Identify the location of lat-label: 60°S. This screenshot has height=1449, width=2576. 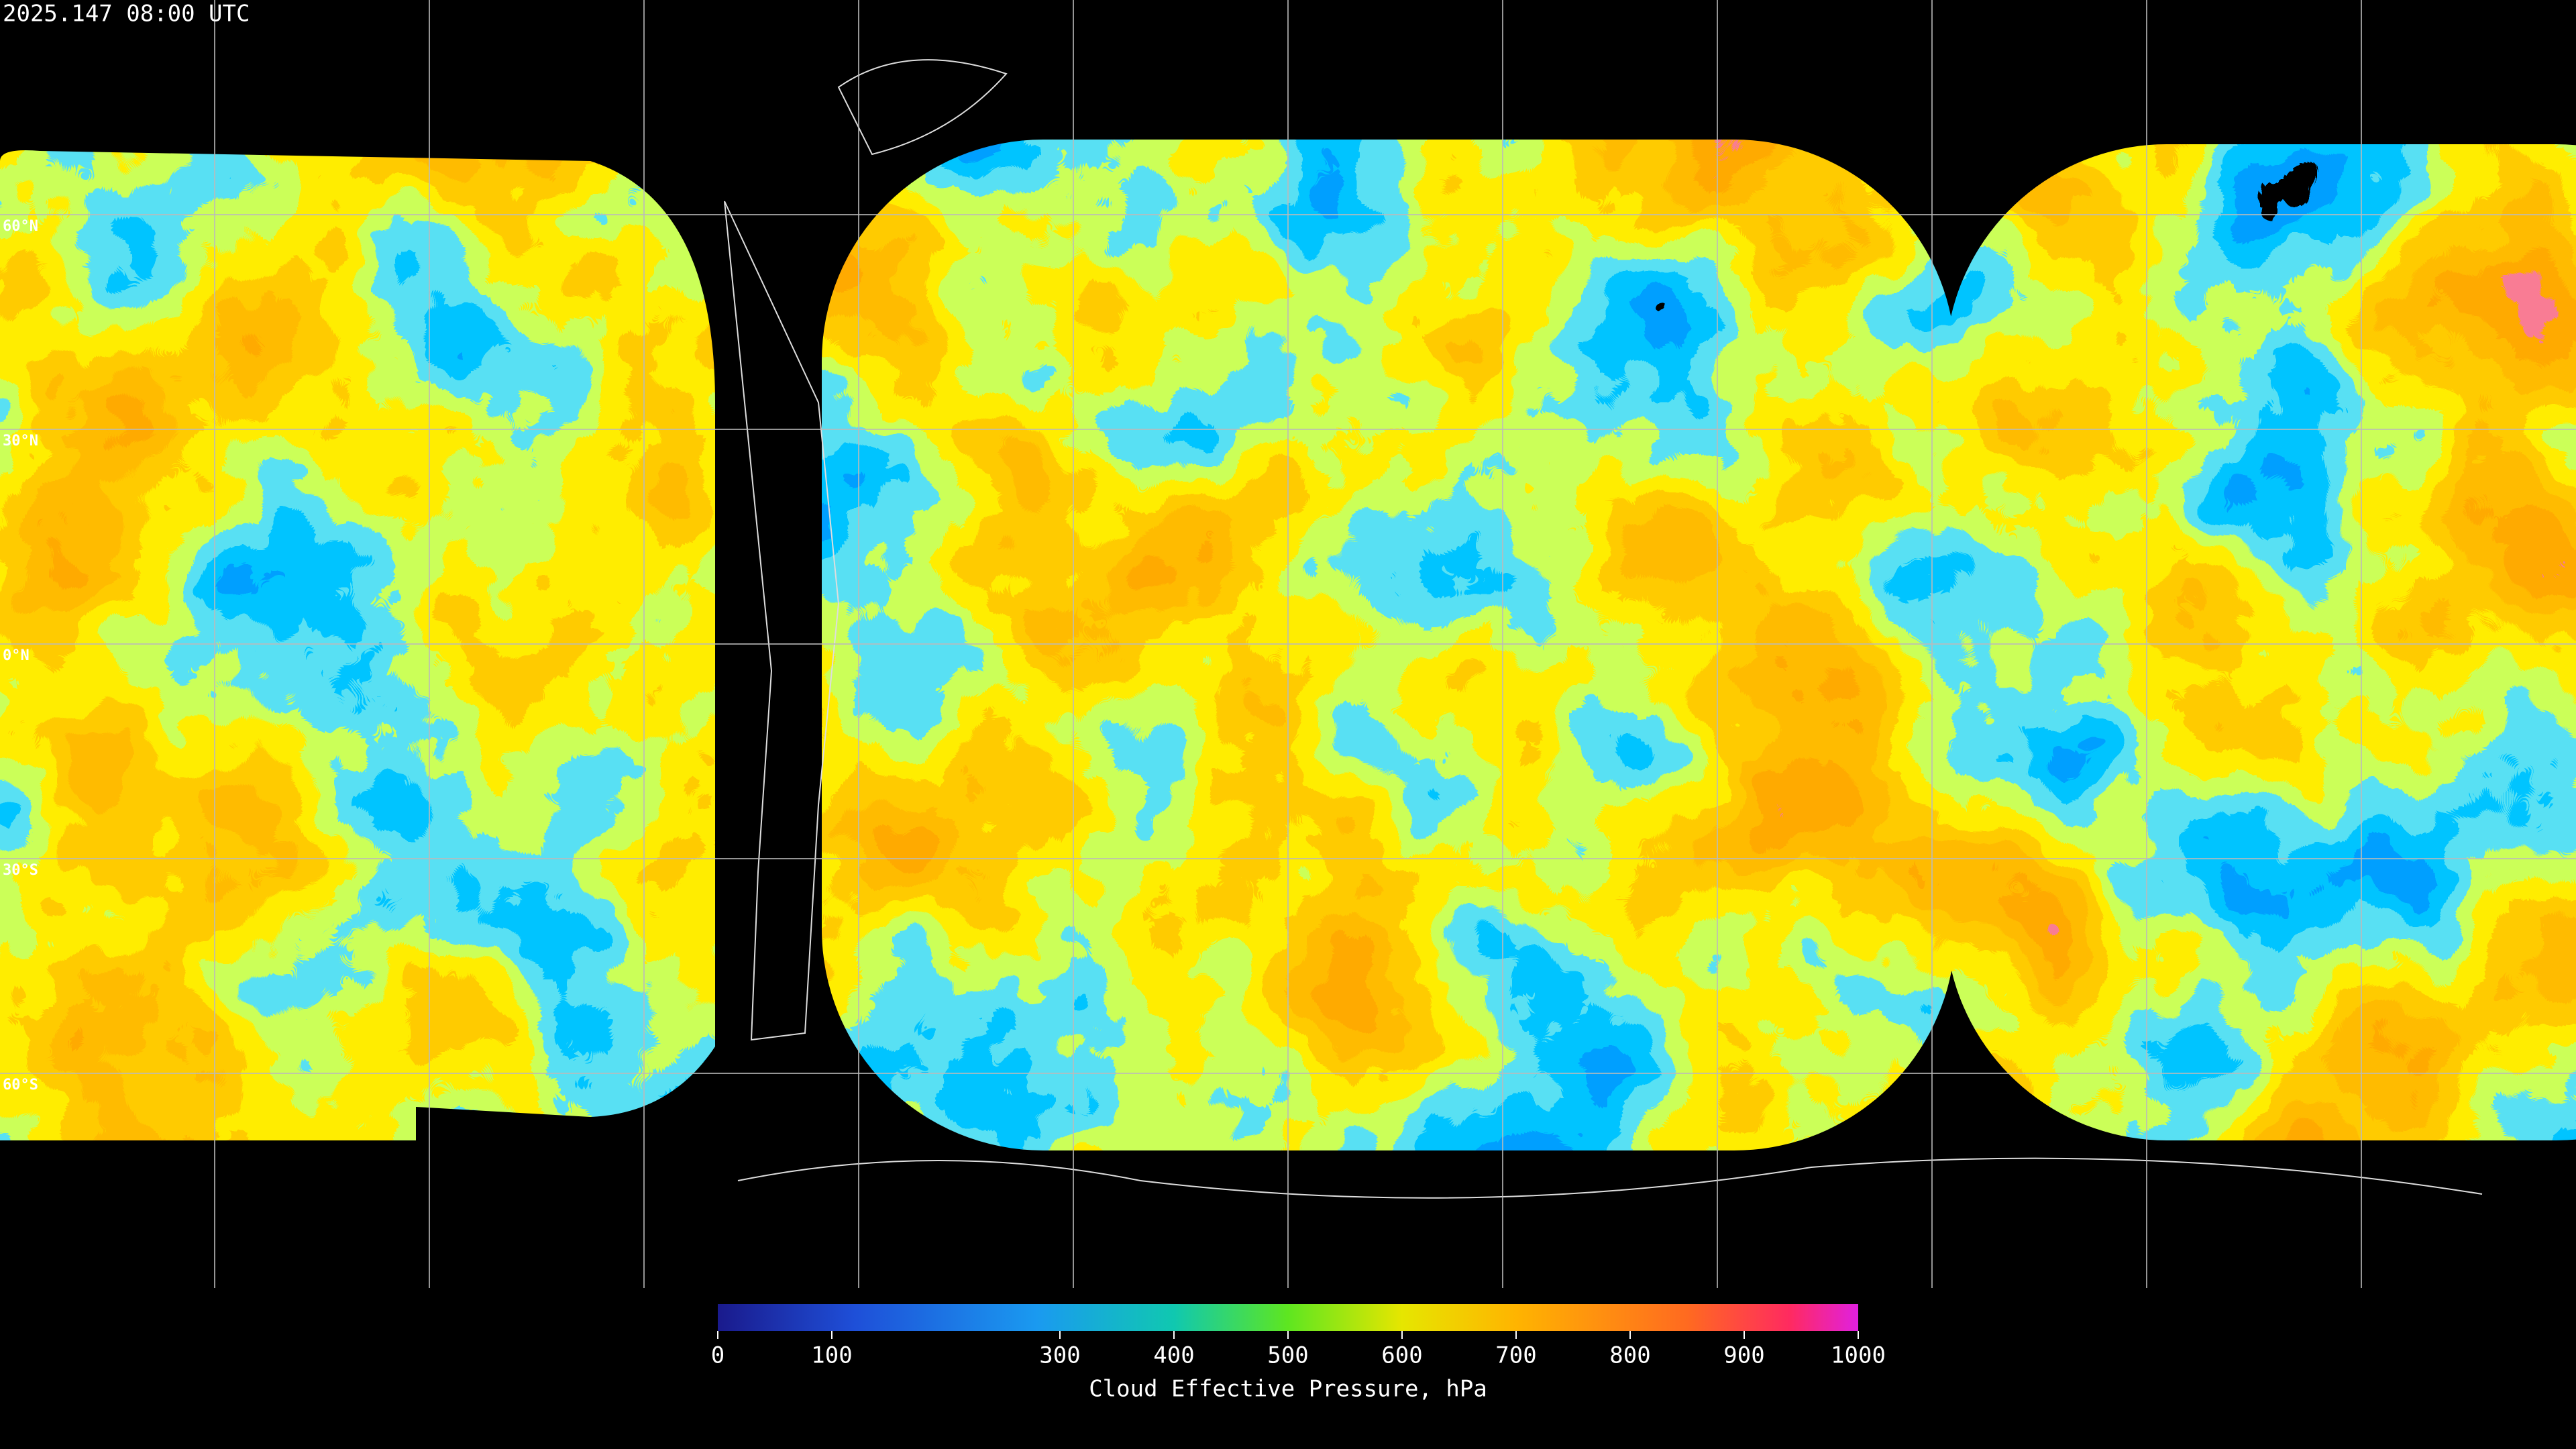
(20, 1085).